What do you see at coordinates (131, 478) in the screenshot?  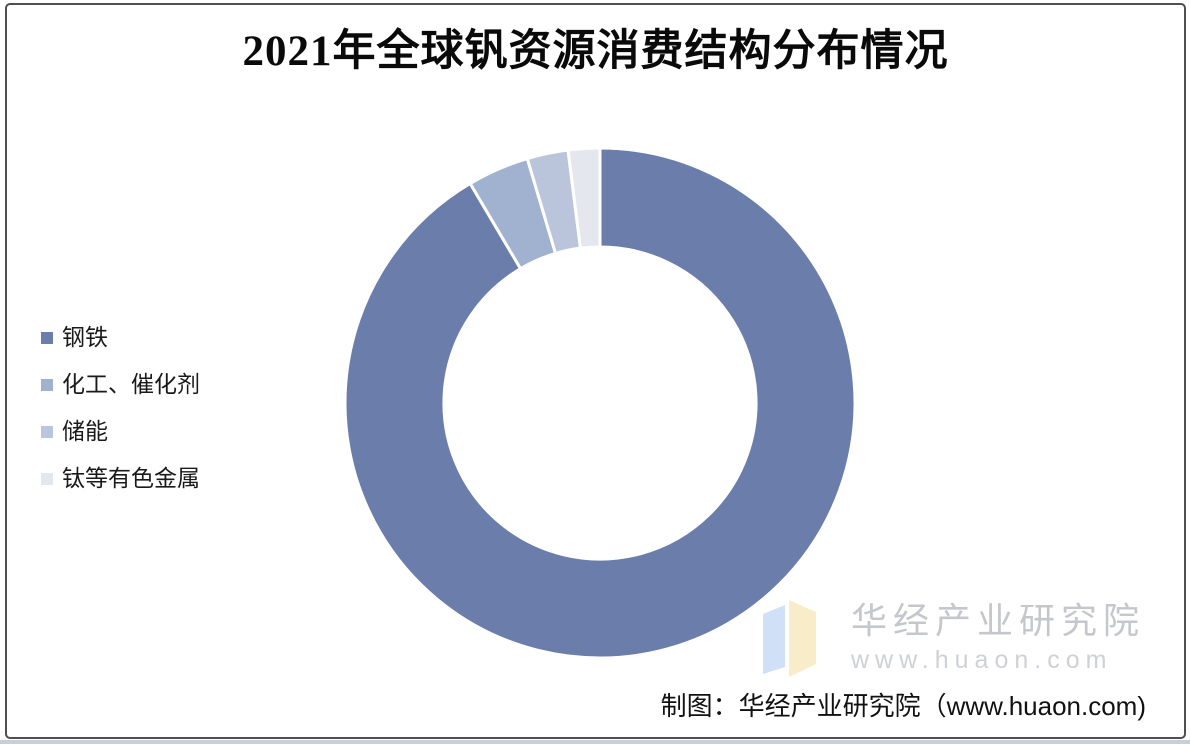 I see `legend-label-titanium: 钛等有色金属` at bounding box center [131, 478].